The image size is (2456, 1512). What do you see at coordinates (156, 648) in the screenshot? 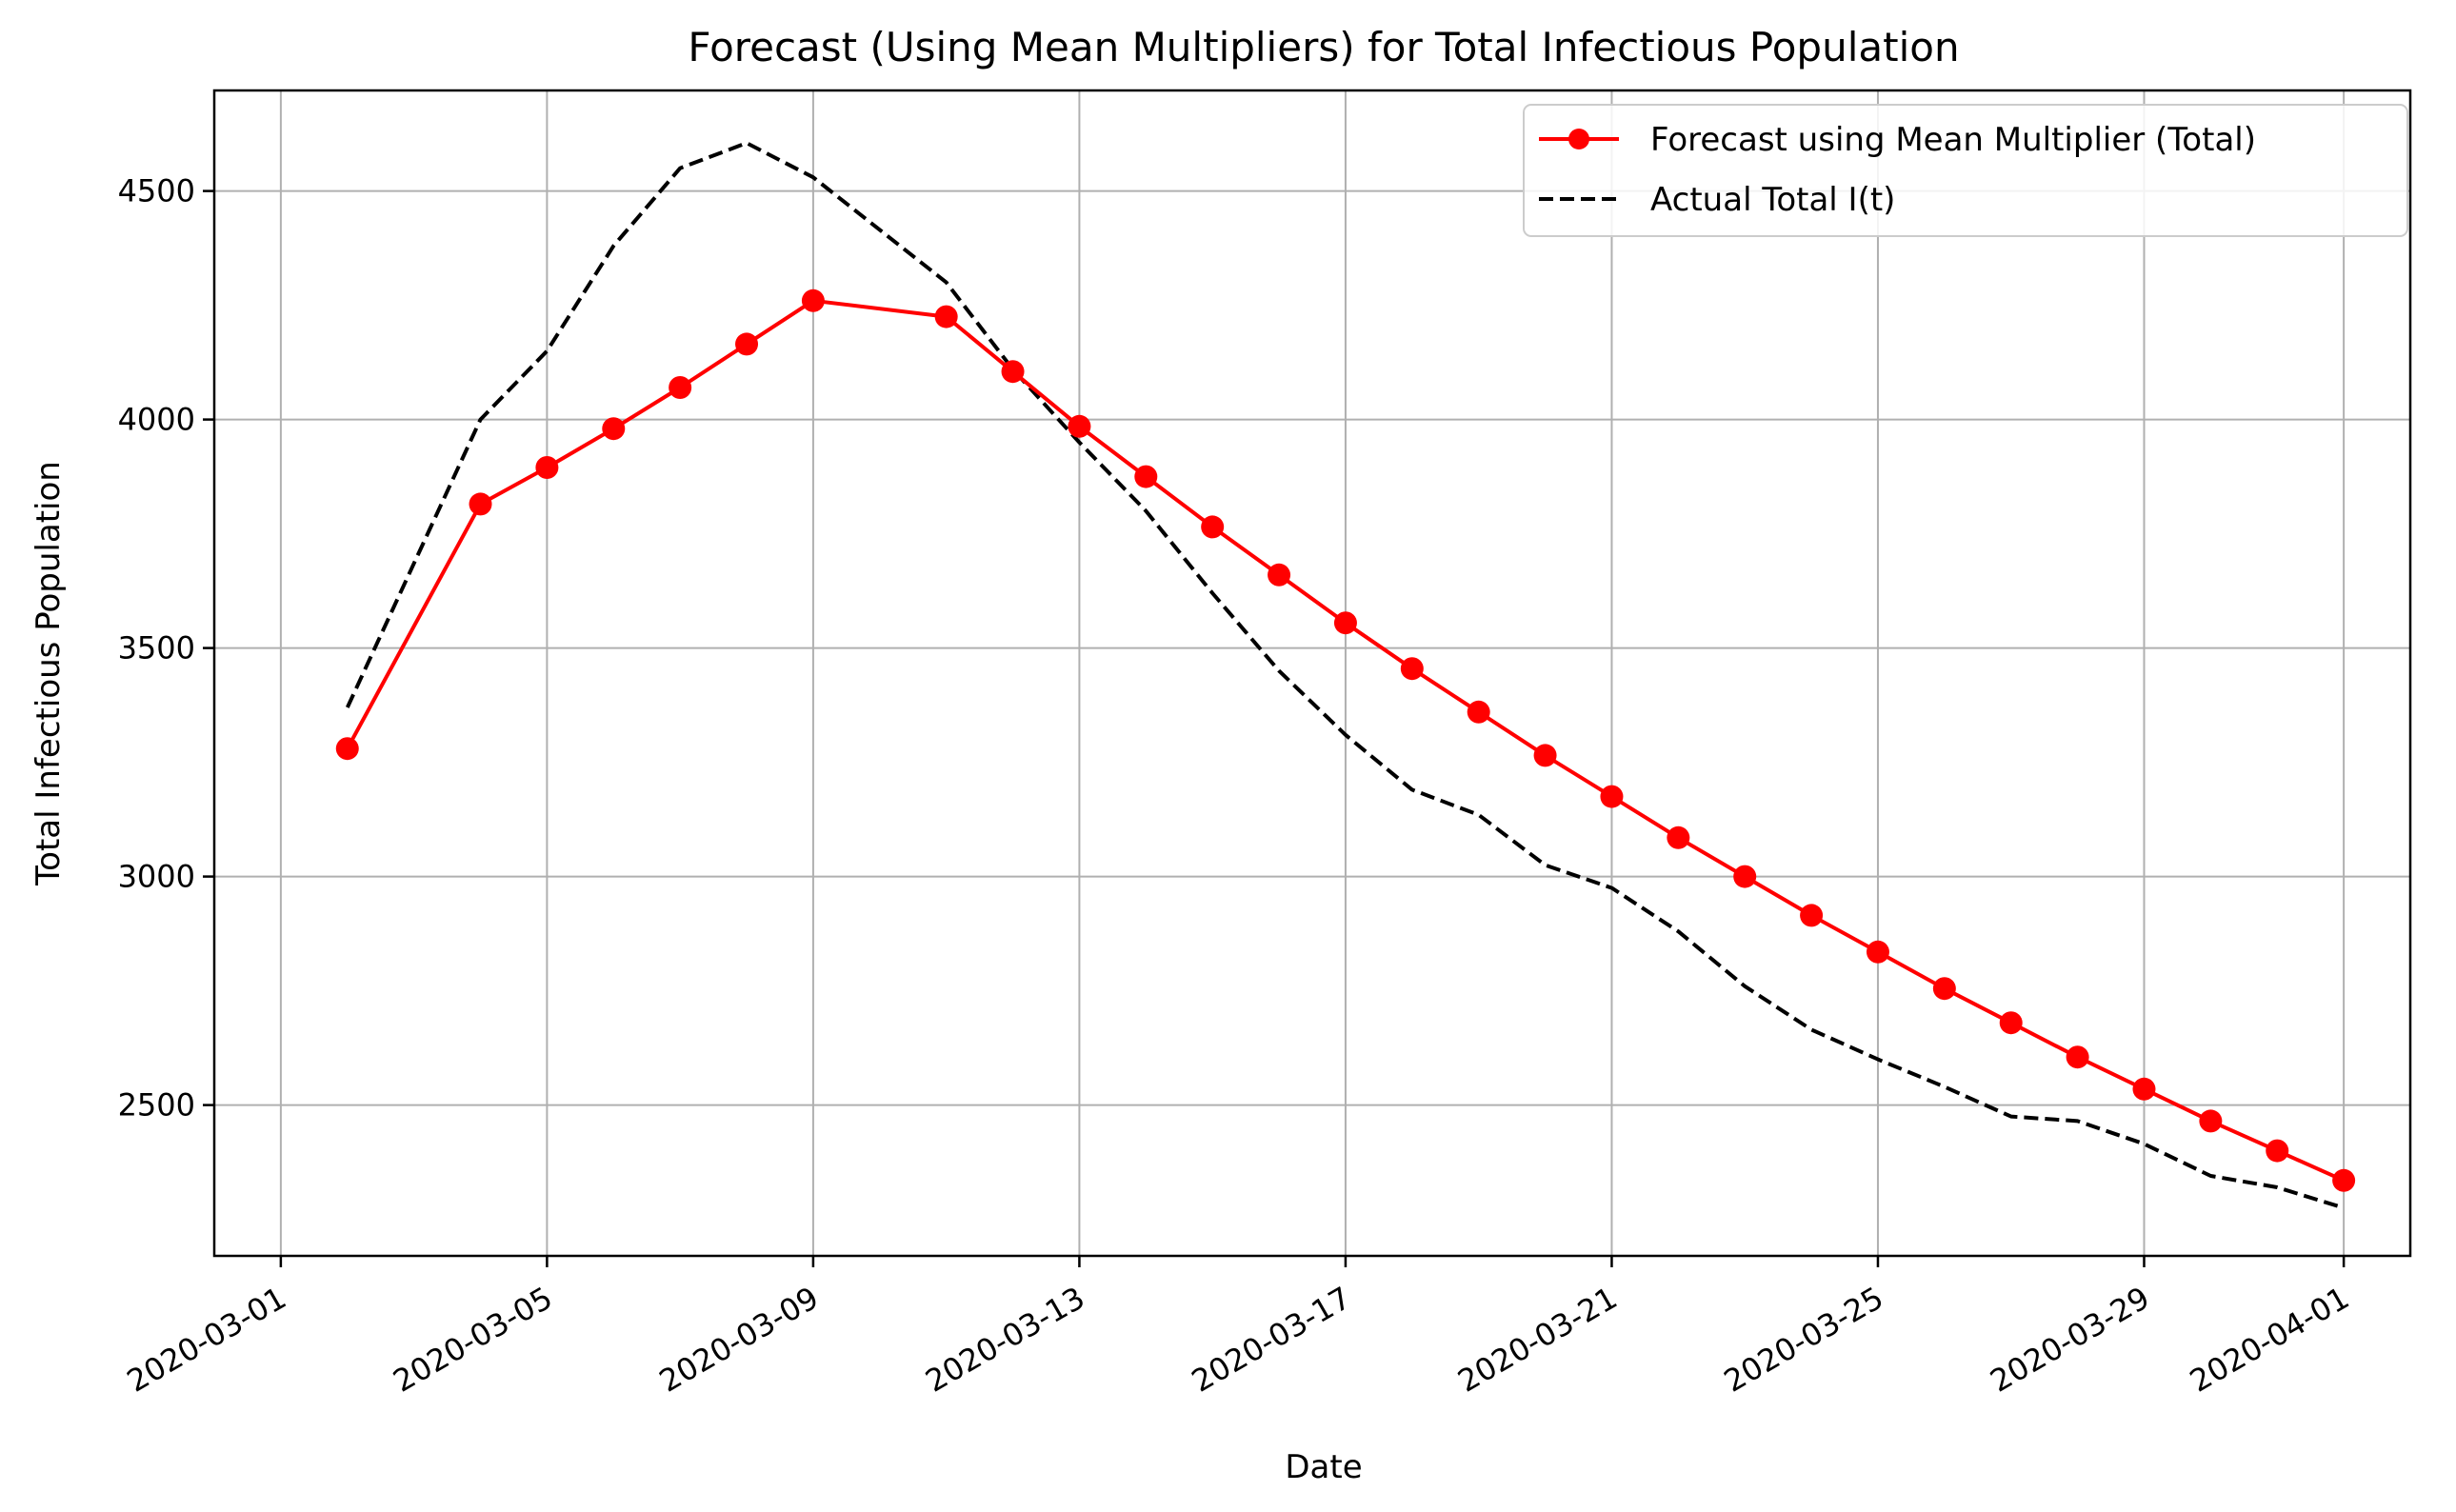
I see `y-tick-label: 3500` at bounding box center [156, 648].